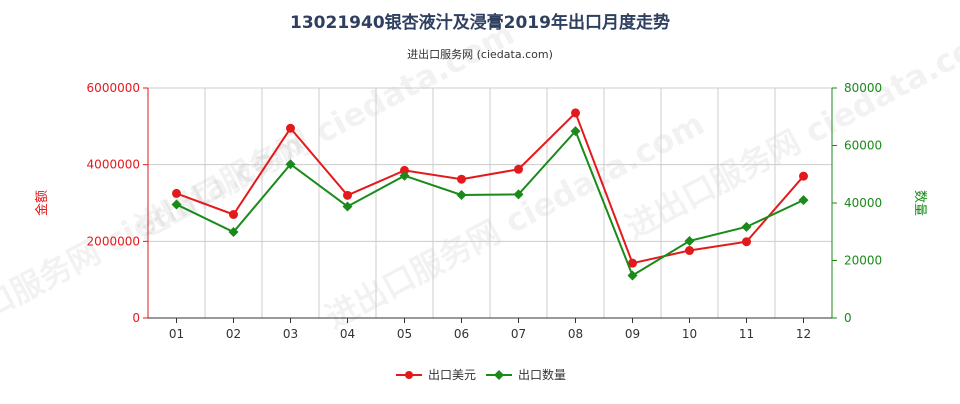 This screenshot has height=404, width=960. Describe the element at coordinates (542, 374) in the screenshot. I see `legend-label: 出口数量` at that location.